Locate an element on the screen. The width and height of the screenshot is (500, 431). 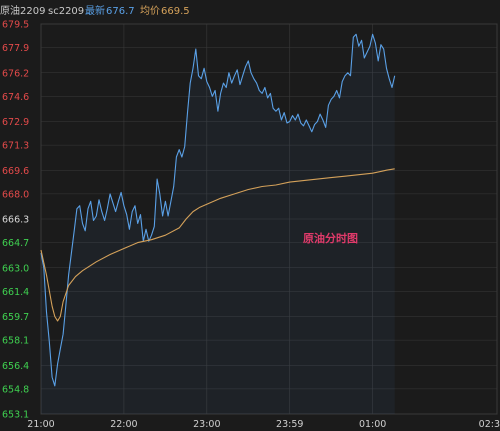
header-code: sc2209 is located at coordinates (66, 11).